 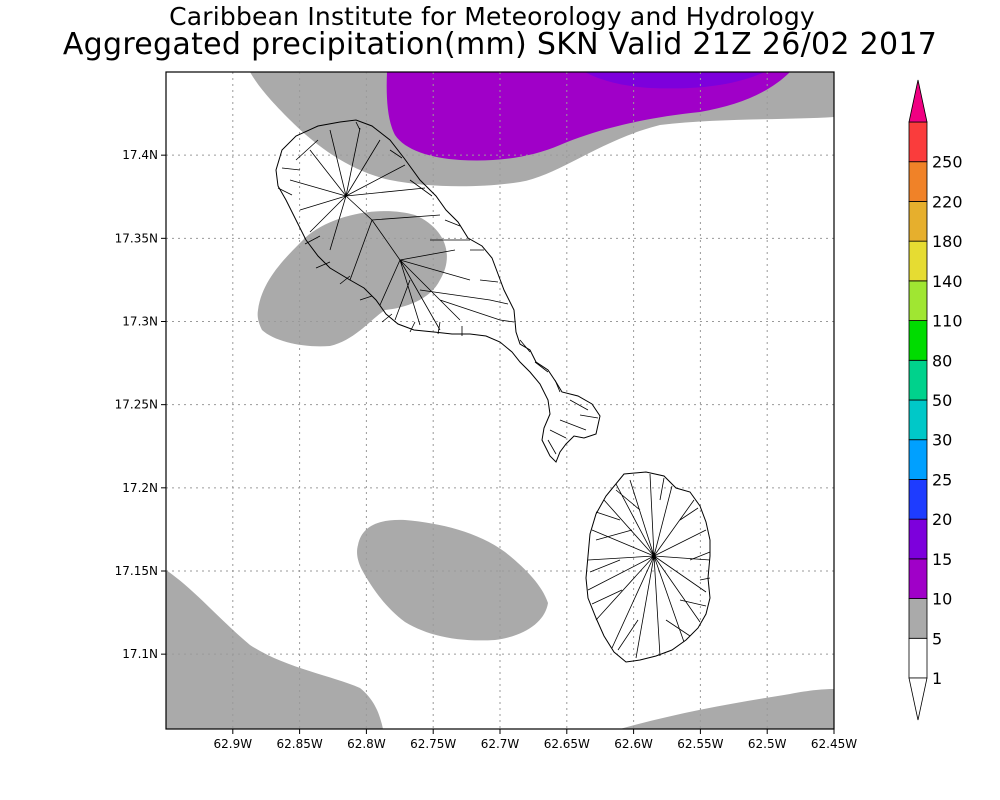 What do you see at coordinates (299, 744) in the screenshot?
I see `lon-tick-label: 62.85W` at bounding box center [299, 744].